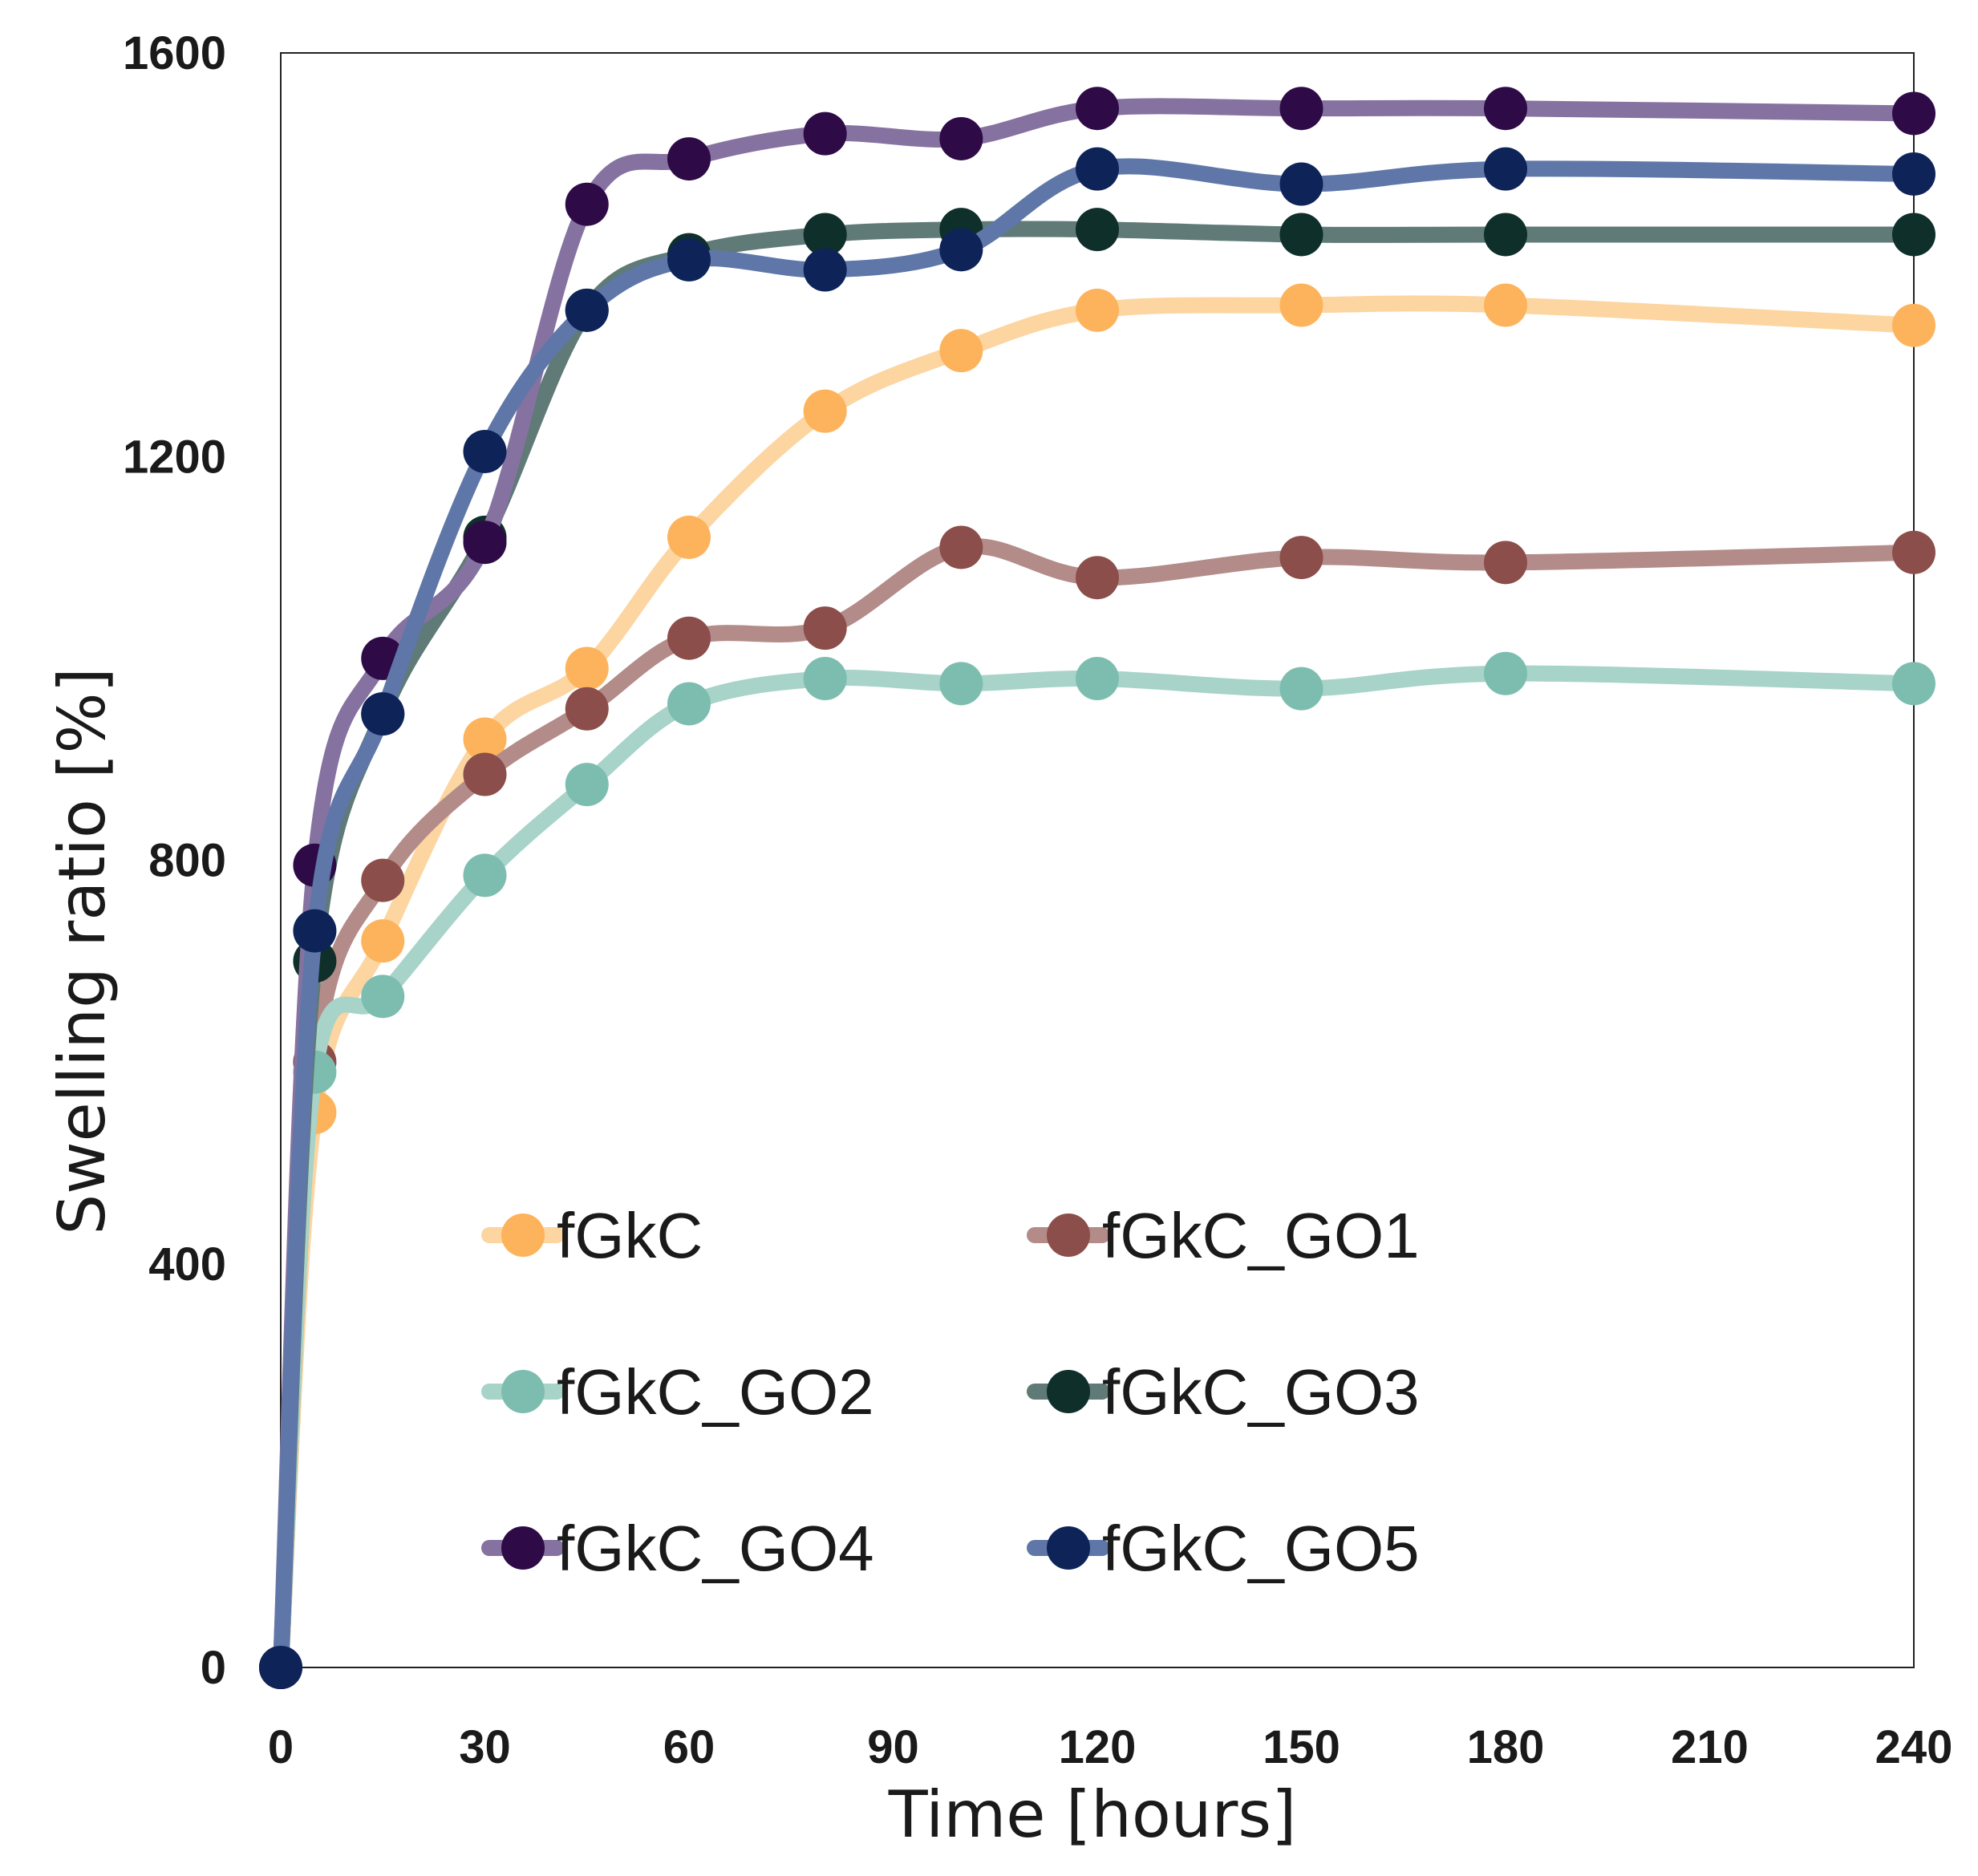 The width and height of the screenshot is (1978, 1876). Describe the element at coordinates (187, 1264) in the screenshot. I see `y-tick-label: 400` at that location.